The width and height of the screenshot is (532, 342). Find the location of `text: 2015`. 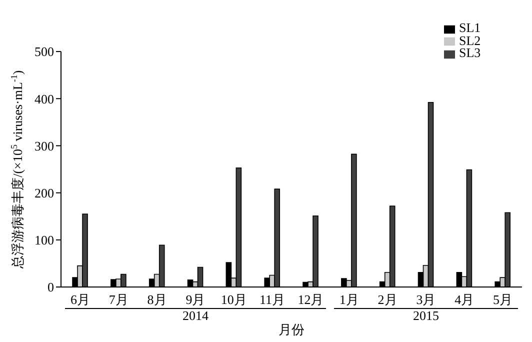

text: 2015 is located at coordinates (426, 315).